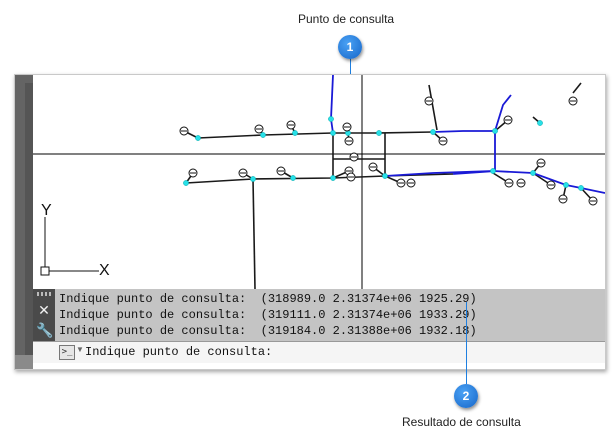  I want to click on grip-handle, so click(44, 294).